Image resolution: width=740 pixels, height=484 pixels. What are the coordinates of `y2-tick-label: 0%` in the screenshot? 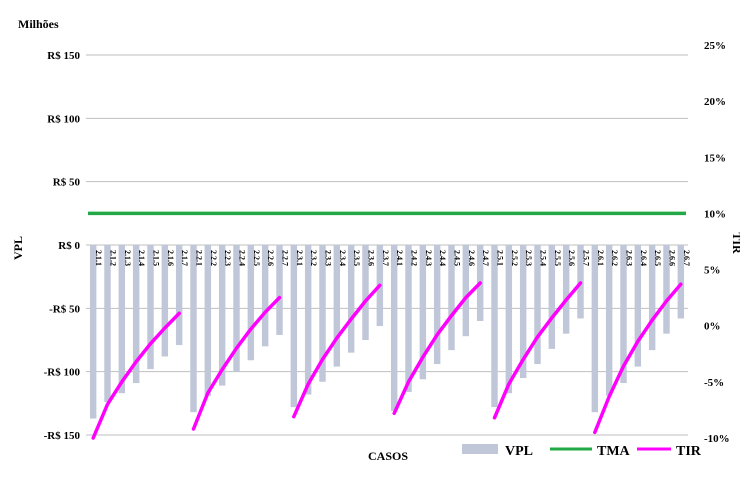 It's located at (712, 327).